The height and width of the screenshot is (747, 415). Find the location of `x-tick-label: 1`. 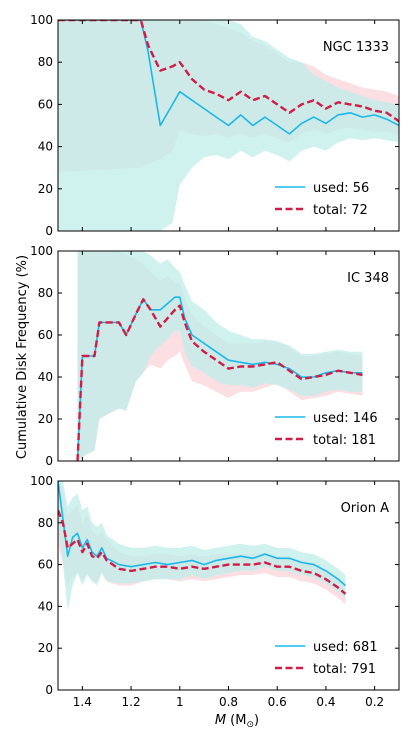

x-tick-label: 1 is located at coordinates (180, 702).